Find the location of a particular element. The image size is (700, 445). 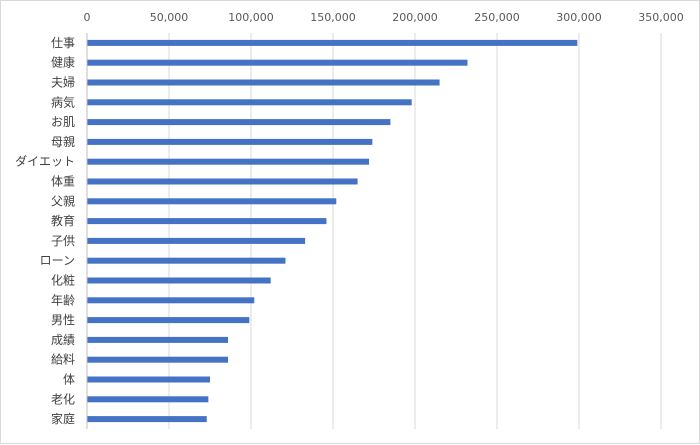

x-tick-label: 150,000 is located at coordinates (333, 17).